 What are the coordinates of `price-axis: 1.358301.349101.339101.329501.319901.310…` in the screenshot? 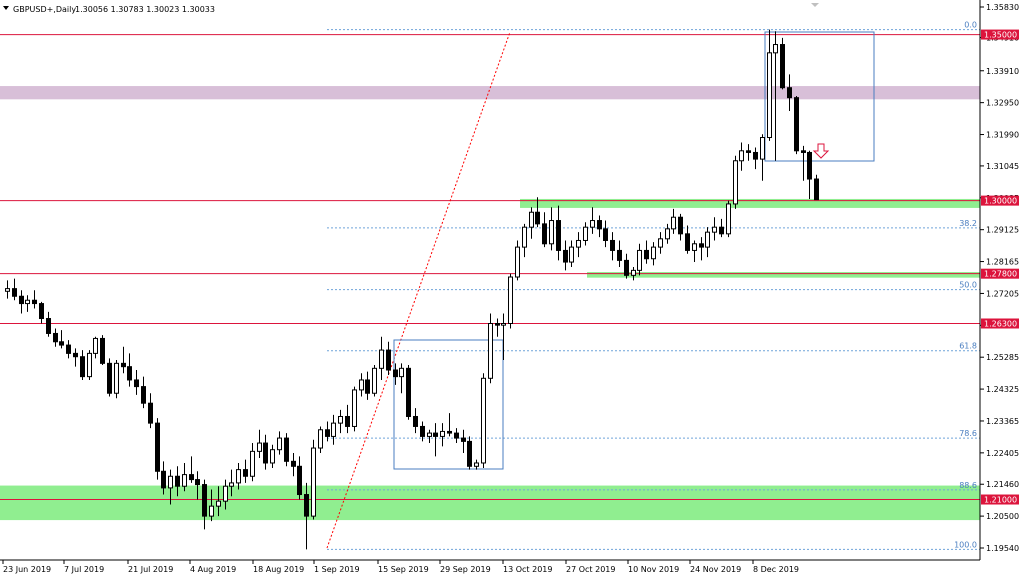 It's located at (999, 278).